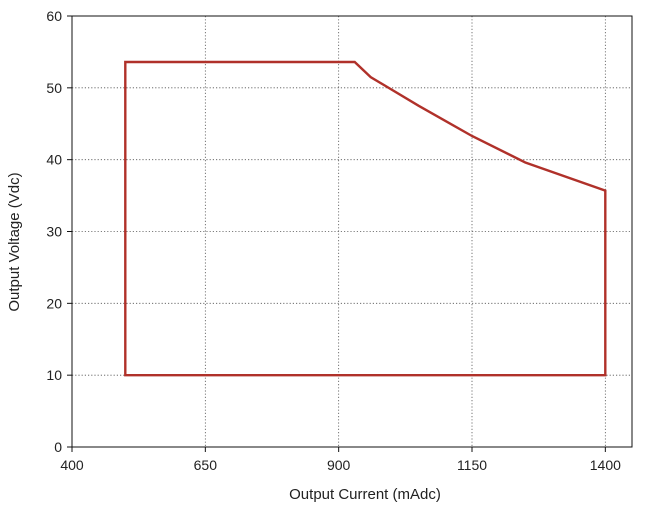 This screenshot has width=648, height=506. Describe the element at coordinates (365, 494) in the screenshot. I see `x-axis-label: Output Current (mAdc)` at that location.